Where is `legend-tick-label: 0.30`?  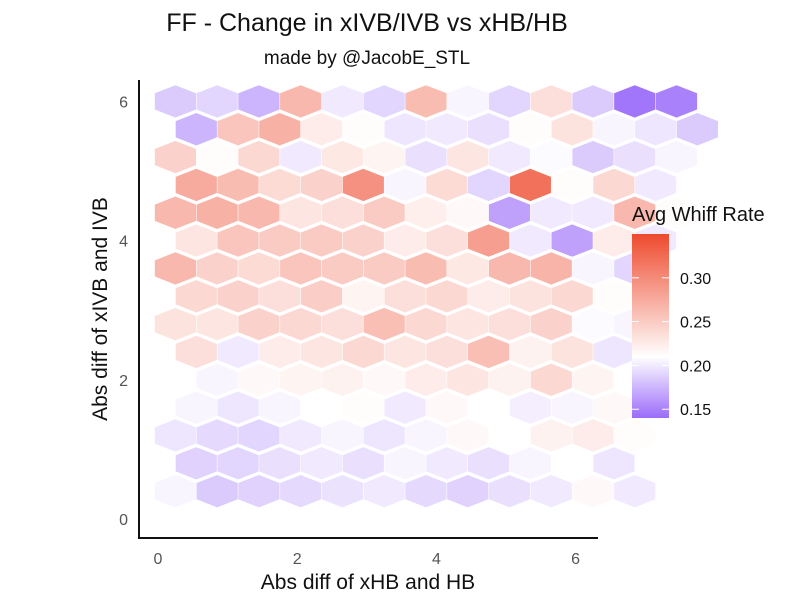 legend-tick-label: 0.30 is located at coordinates (695, 279).